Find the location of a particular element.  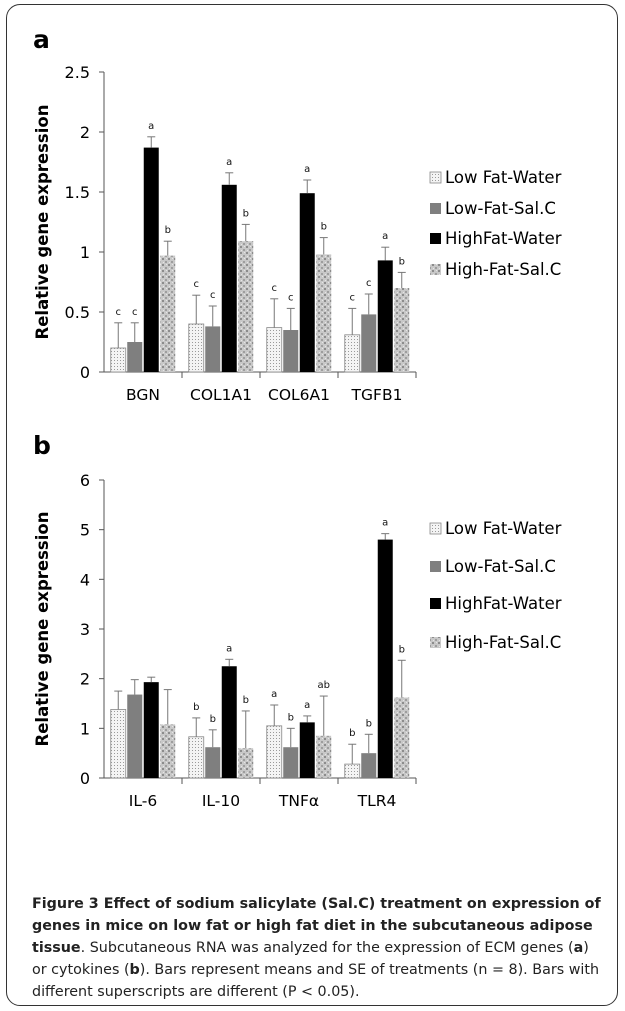

panel-a-y-axis-title: Relative gene expression is located at coordinates (42, 222).